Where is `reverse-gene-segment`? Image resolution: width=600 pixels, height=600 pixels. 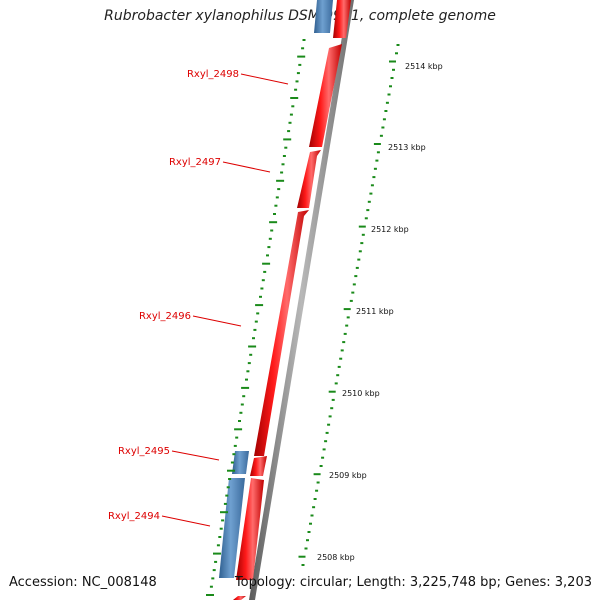 reverse-gene-segment is located at coordinates (240, 462).